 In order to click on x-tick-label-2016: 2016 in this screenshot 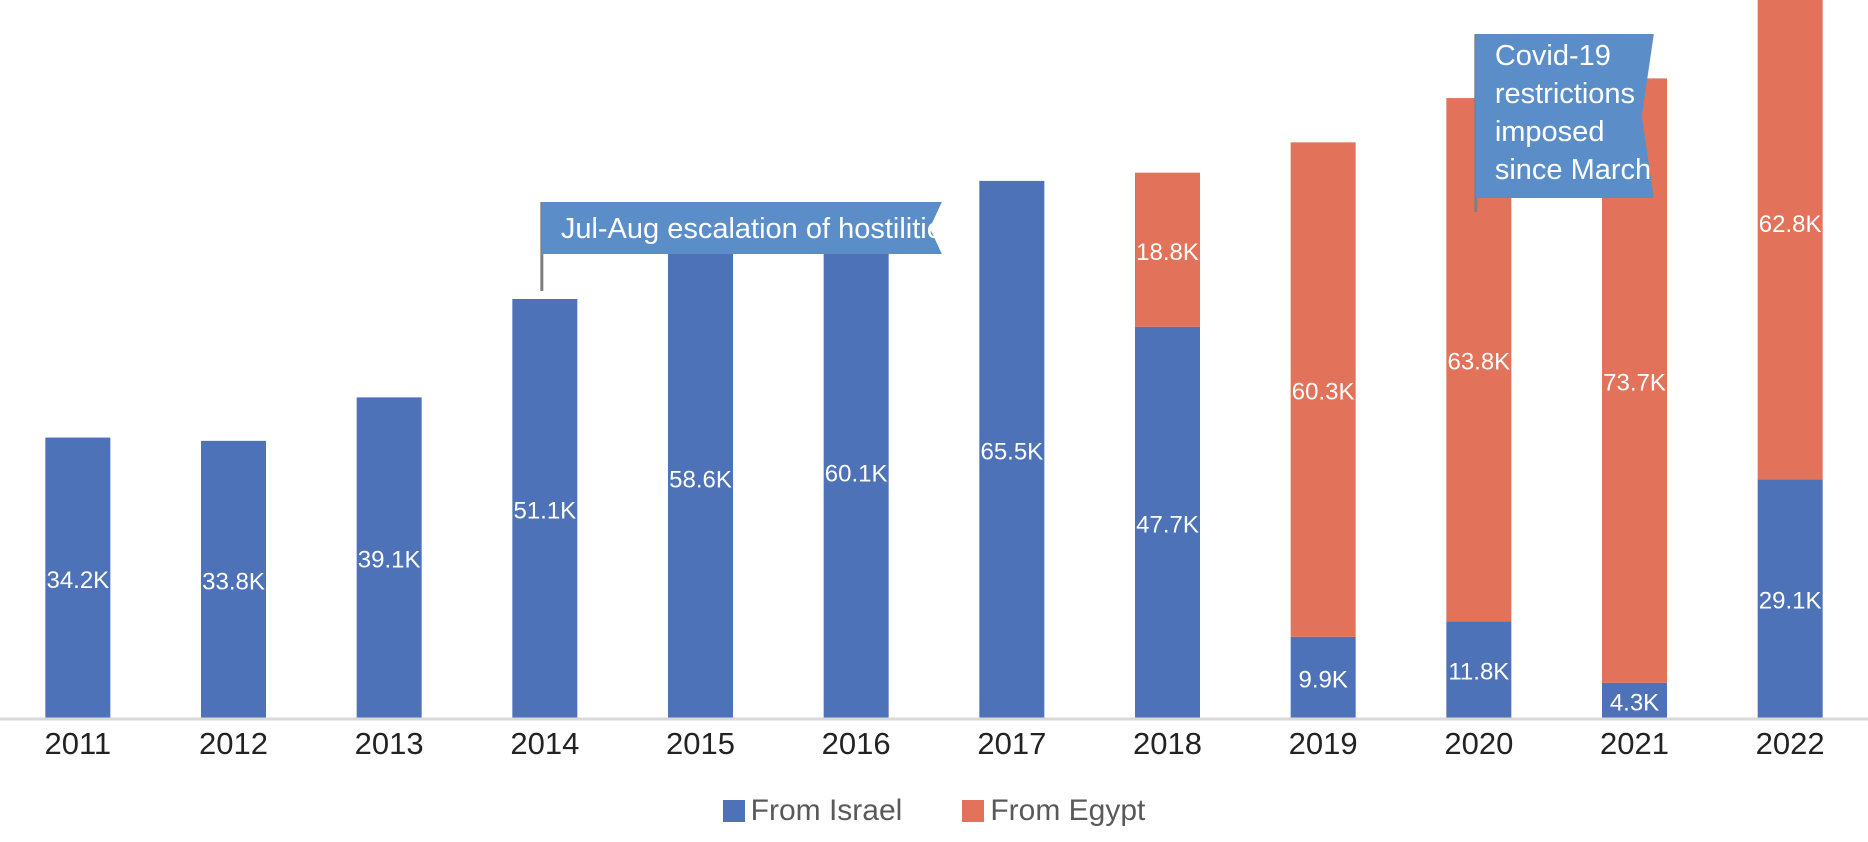, I will do `click(856, 743)`.